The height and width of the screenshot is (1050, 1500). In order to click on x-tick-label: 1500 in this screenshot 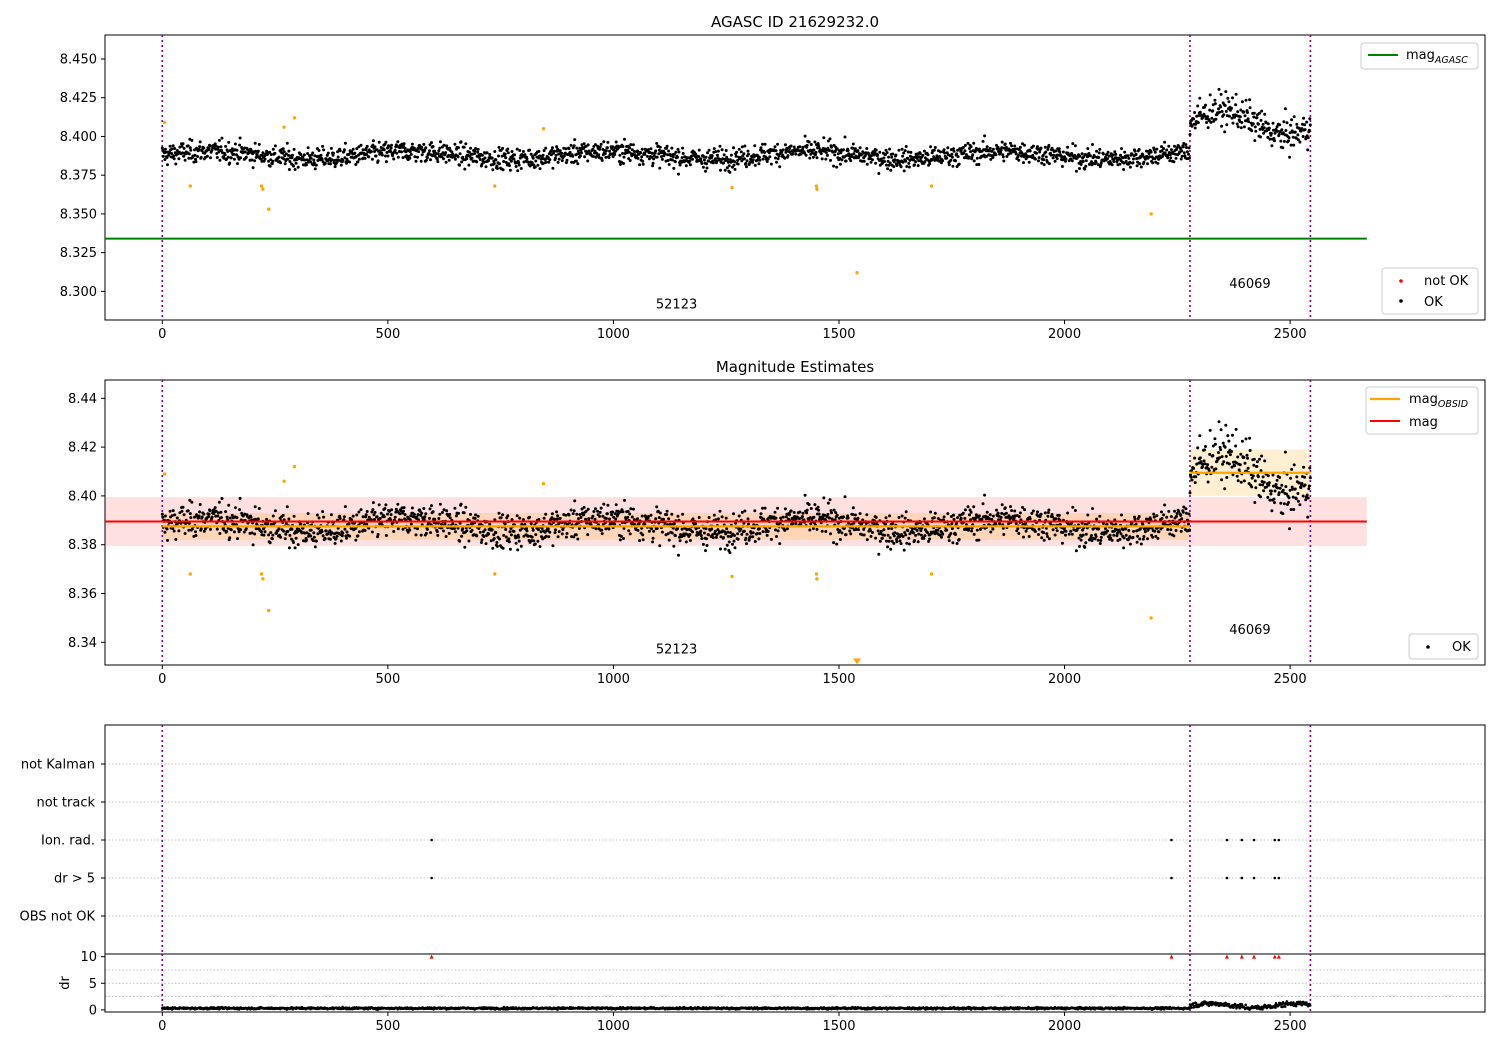, I will do `click(838, 334)`.